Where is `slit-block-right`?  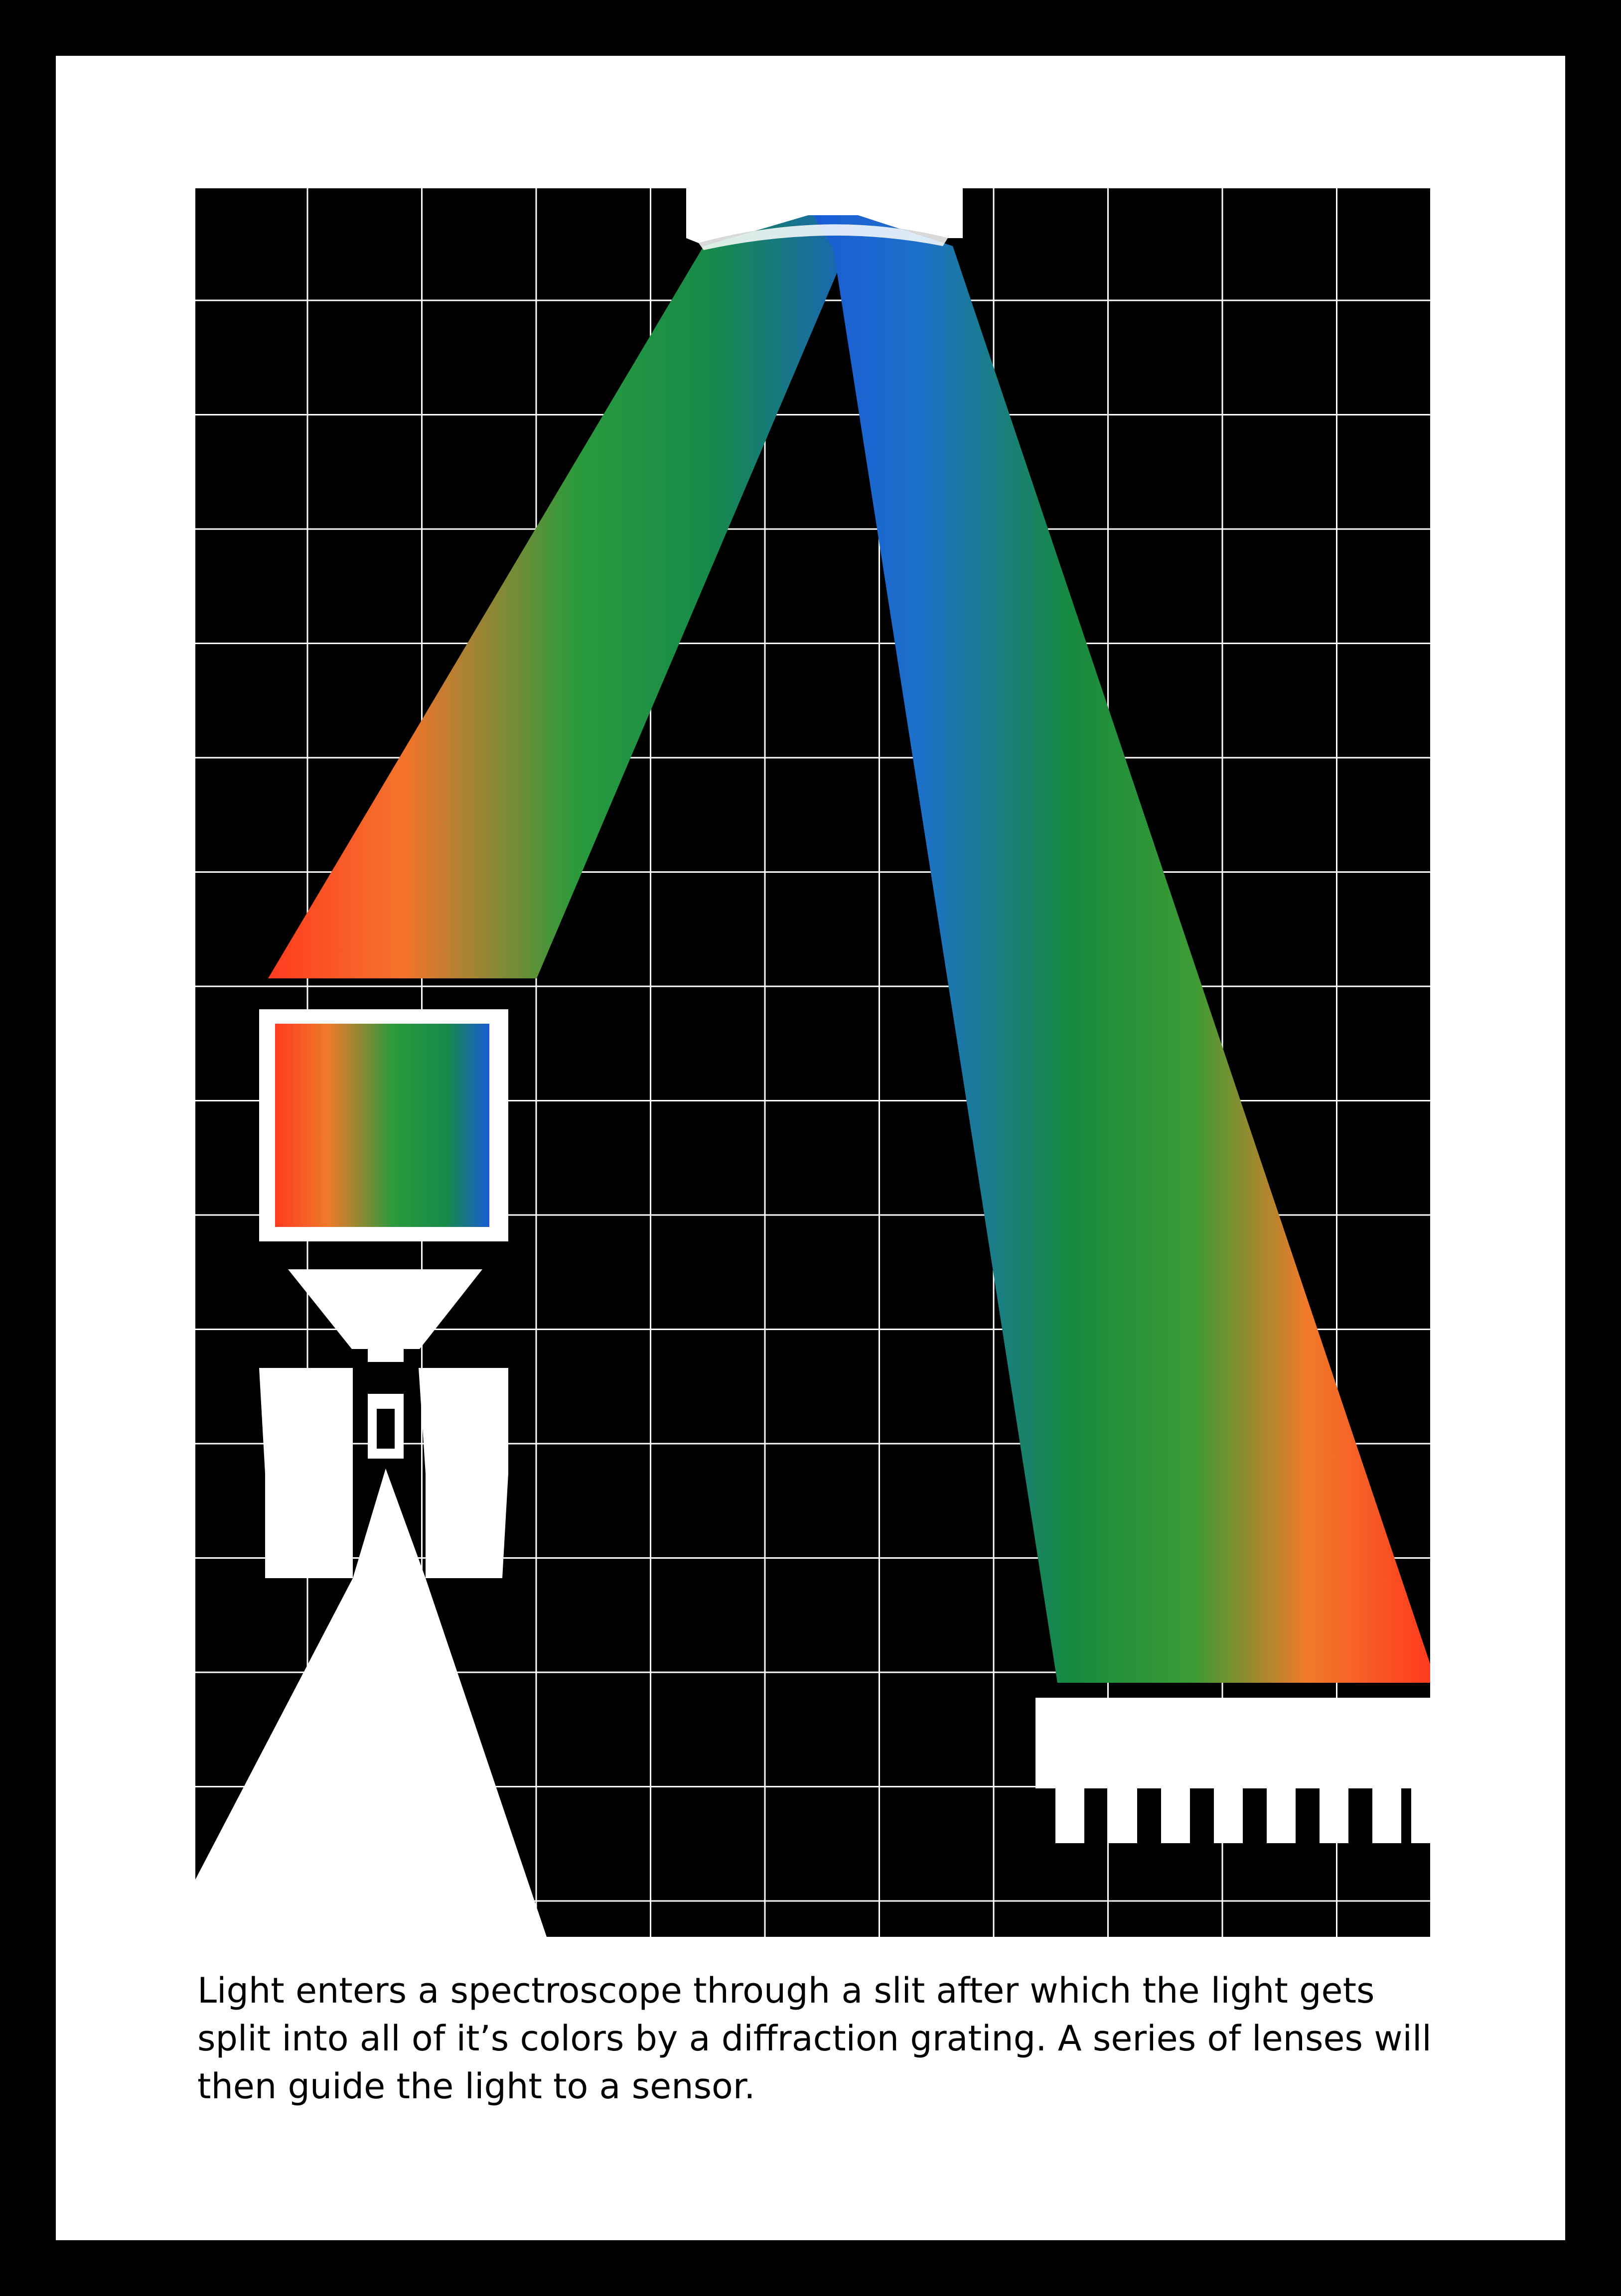
slit-block-right is located at coordinates (464, 1473).